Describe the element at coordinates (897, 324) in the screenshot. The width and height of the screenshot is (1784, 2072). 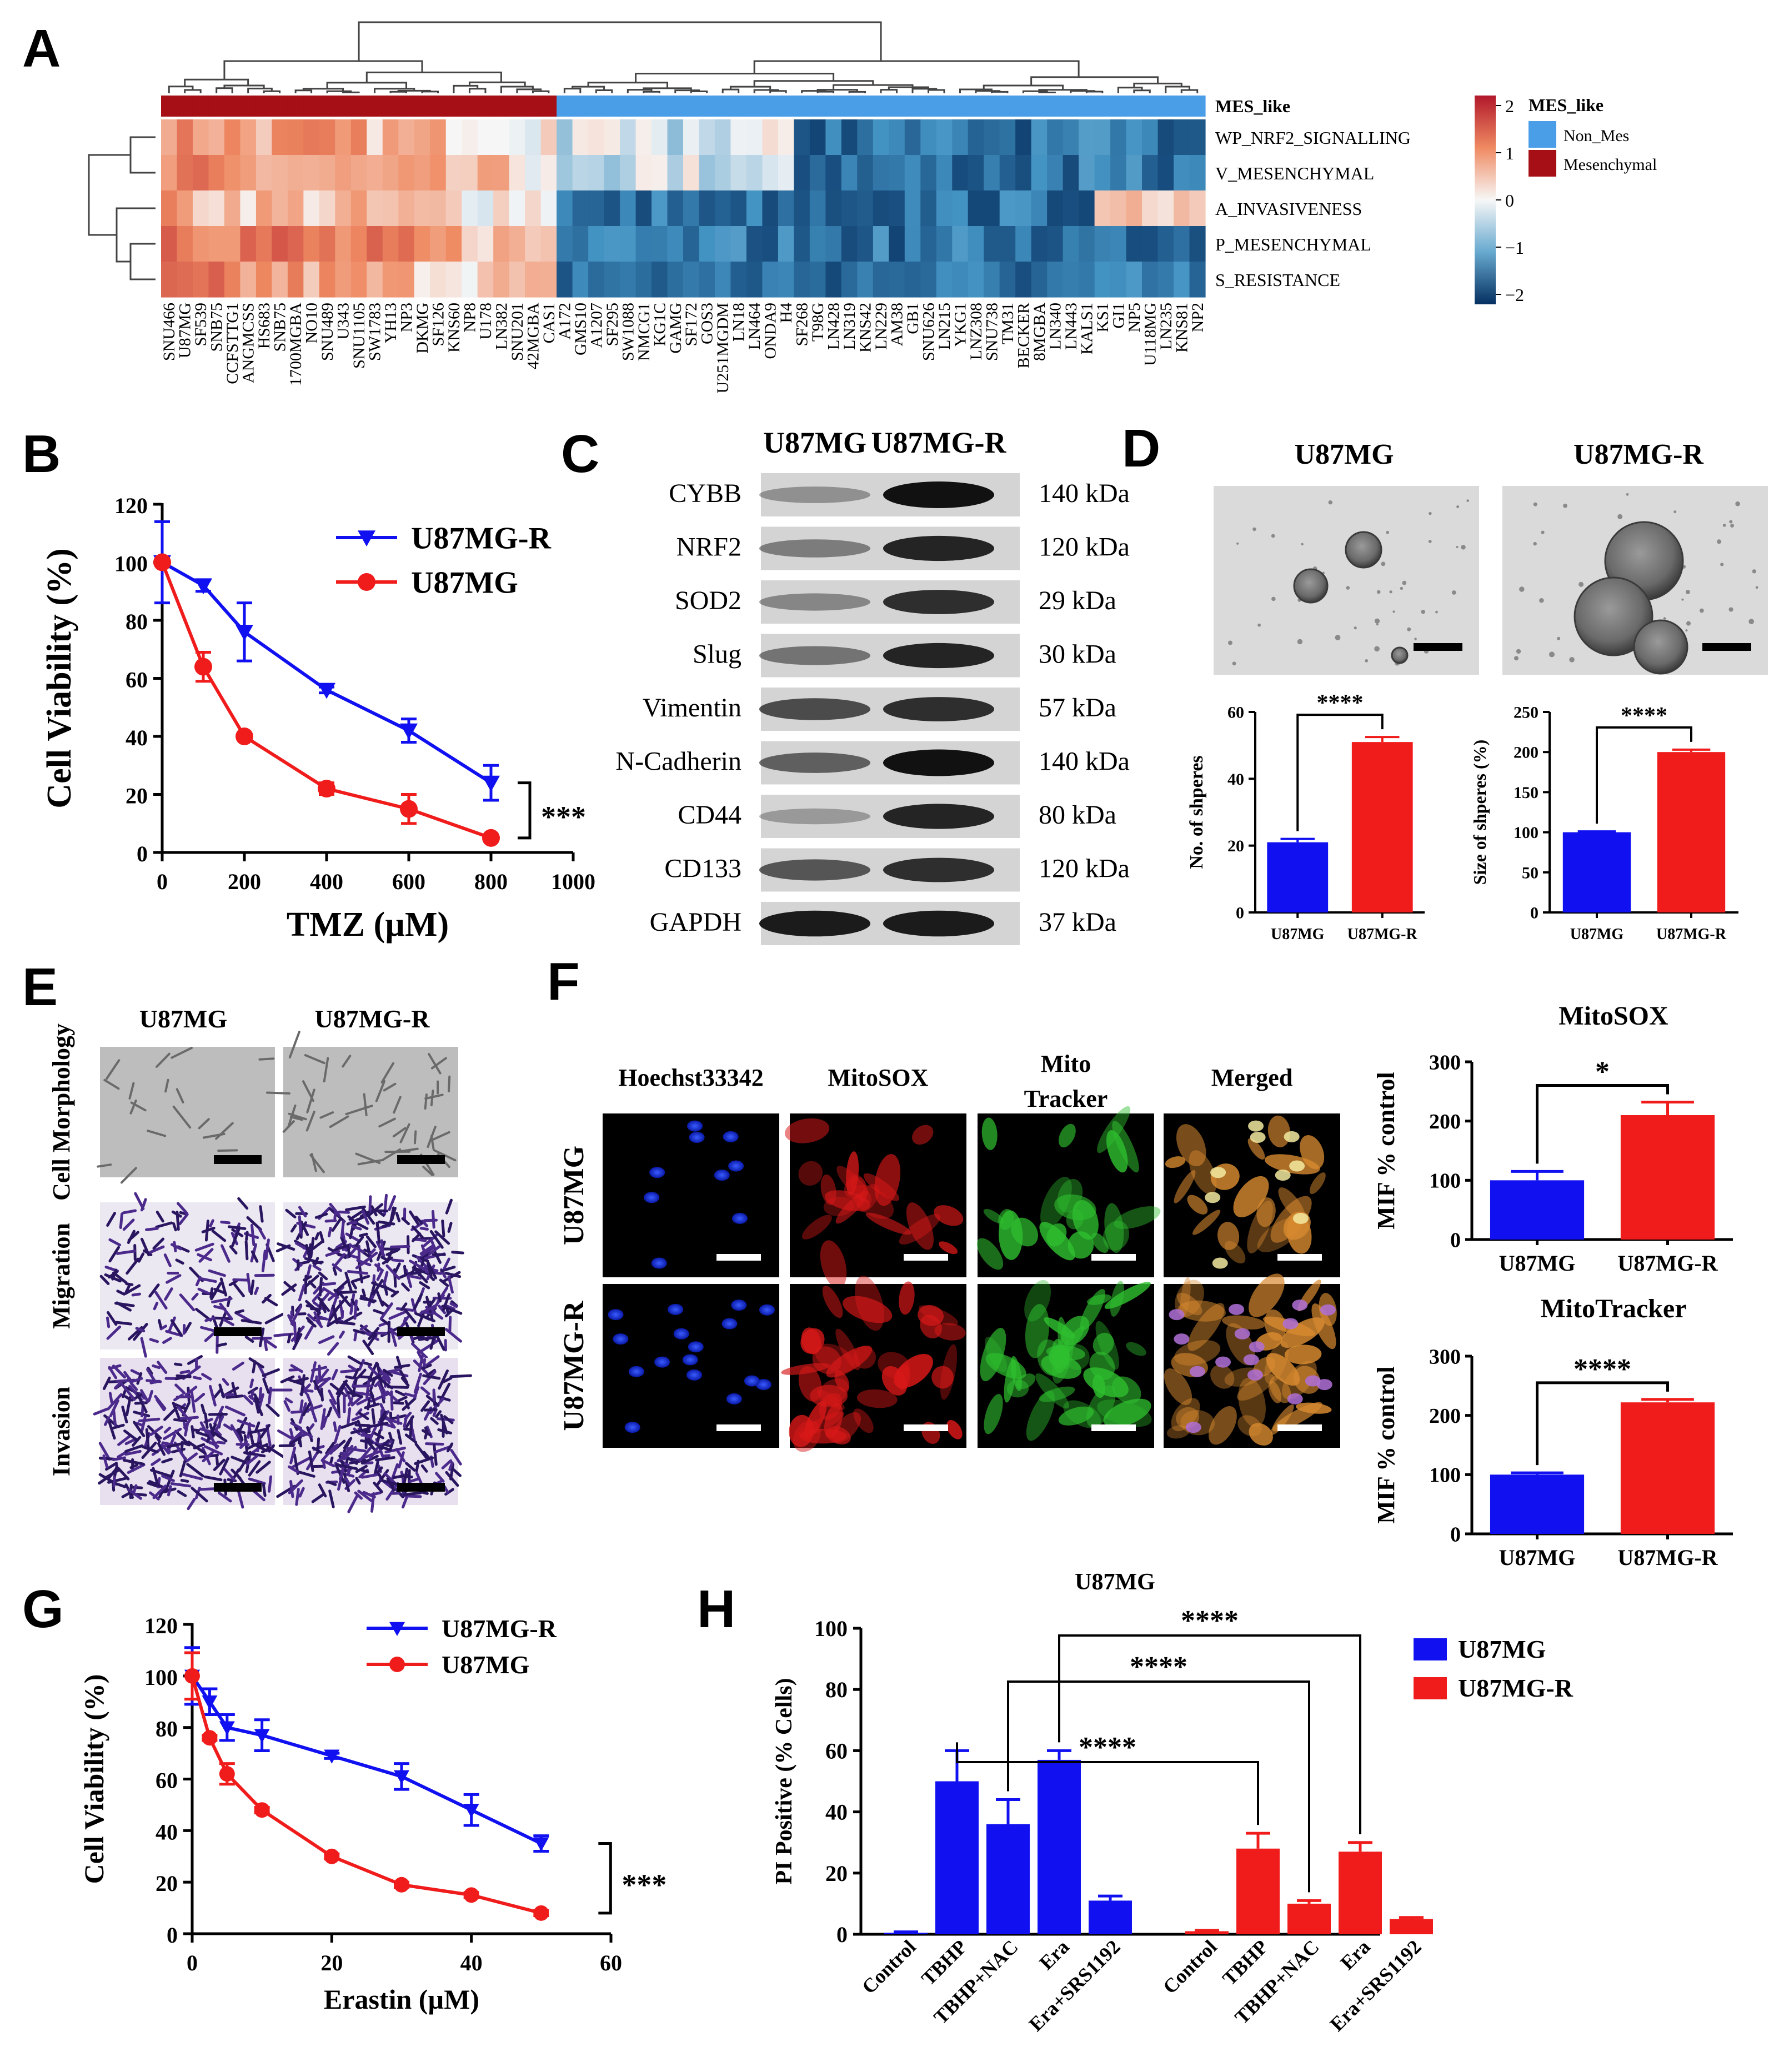
I see `heatmap-column-label: AM38` at that location.